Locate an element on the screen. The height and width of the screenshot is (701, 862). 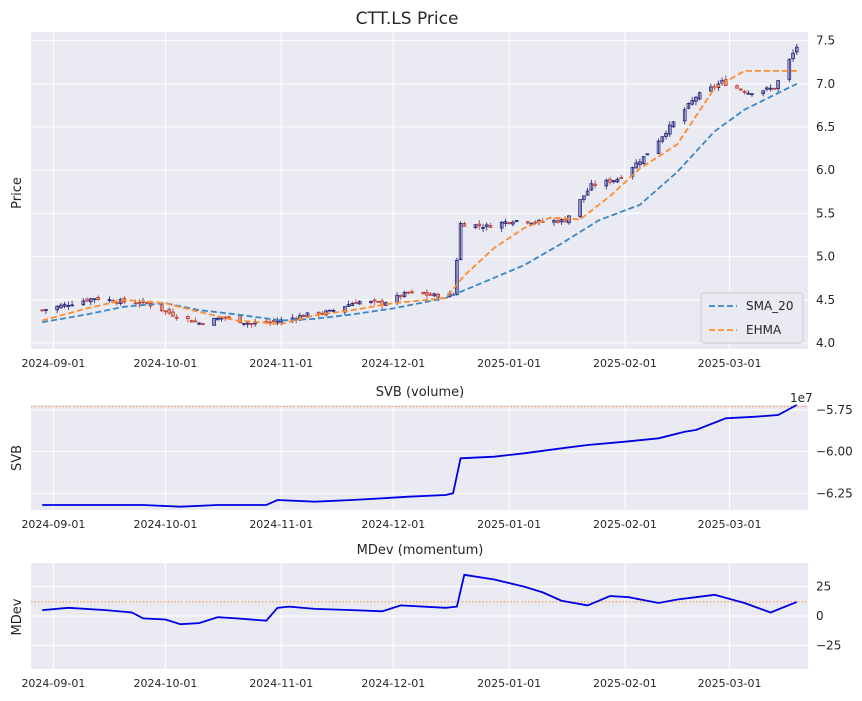
legend-sma-label: SMA_20 is located at coordinates (769, 306).